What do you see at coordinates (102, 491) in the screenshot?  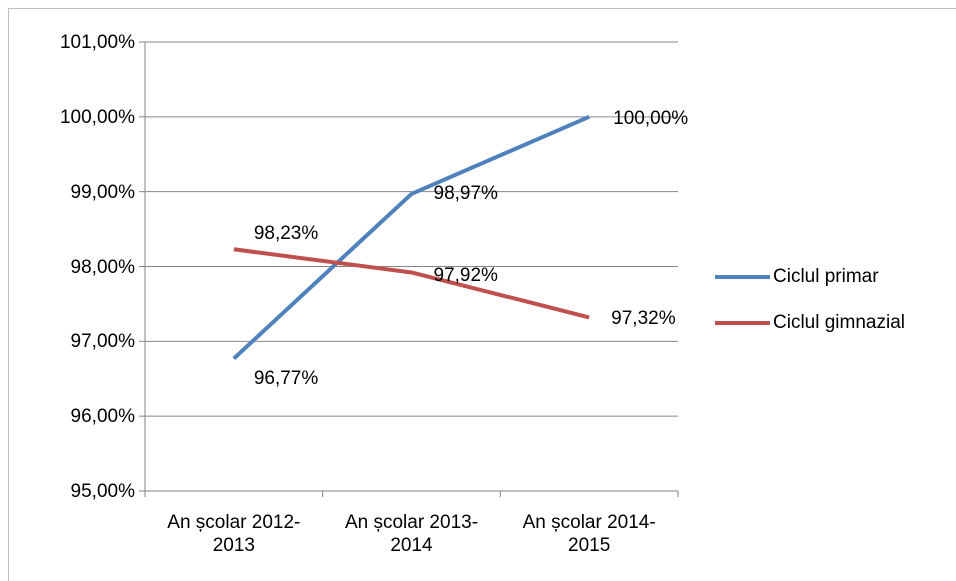 I see `y-tick-label: 95,00%` at bounding box center [102, 491].